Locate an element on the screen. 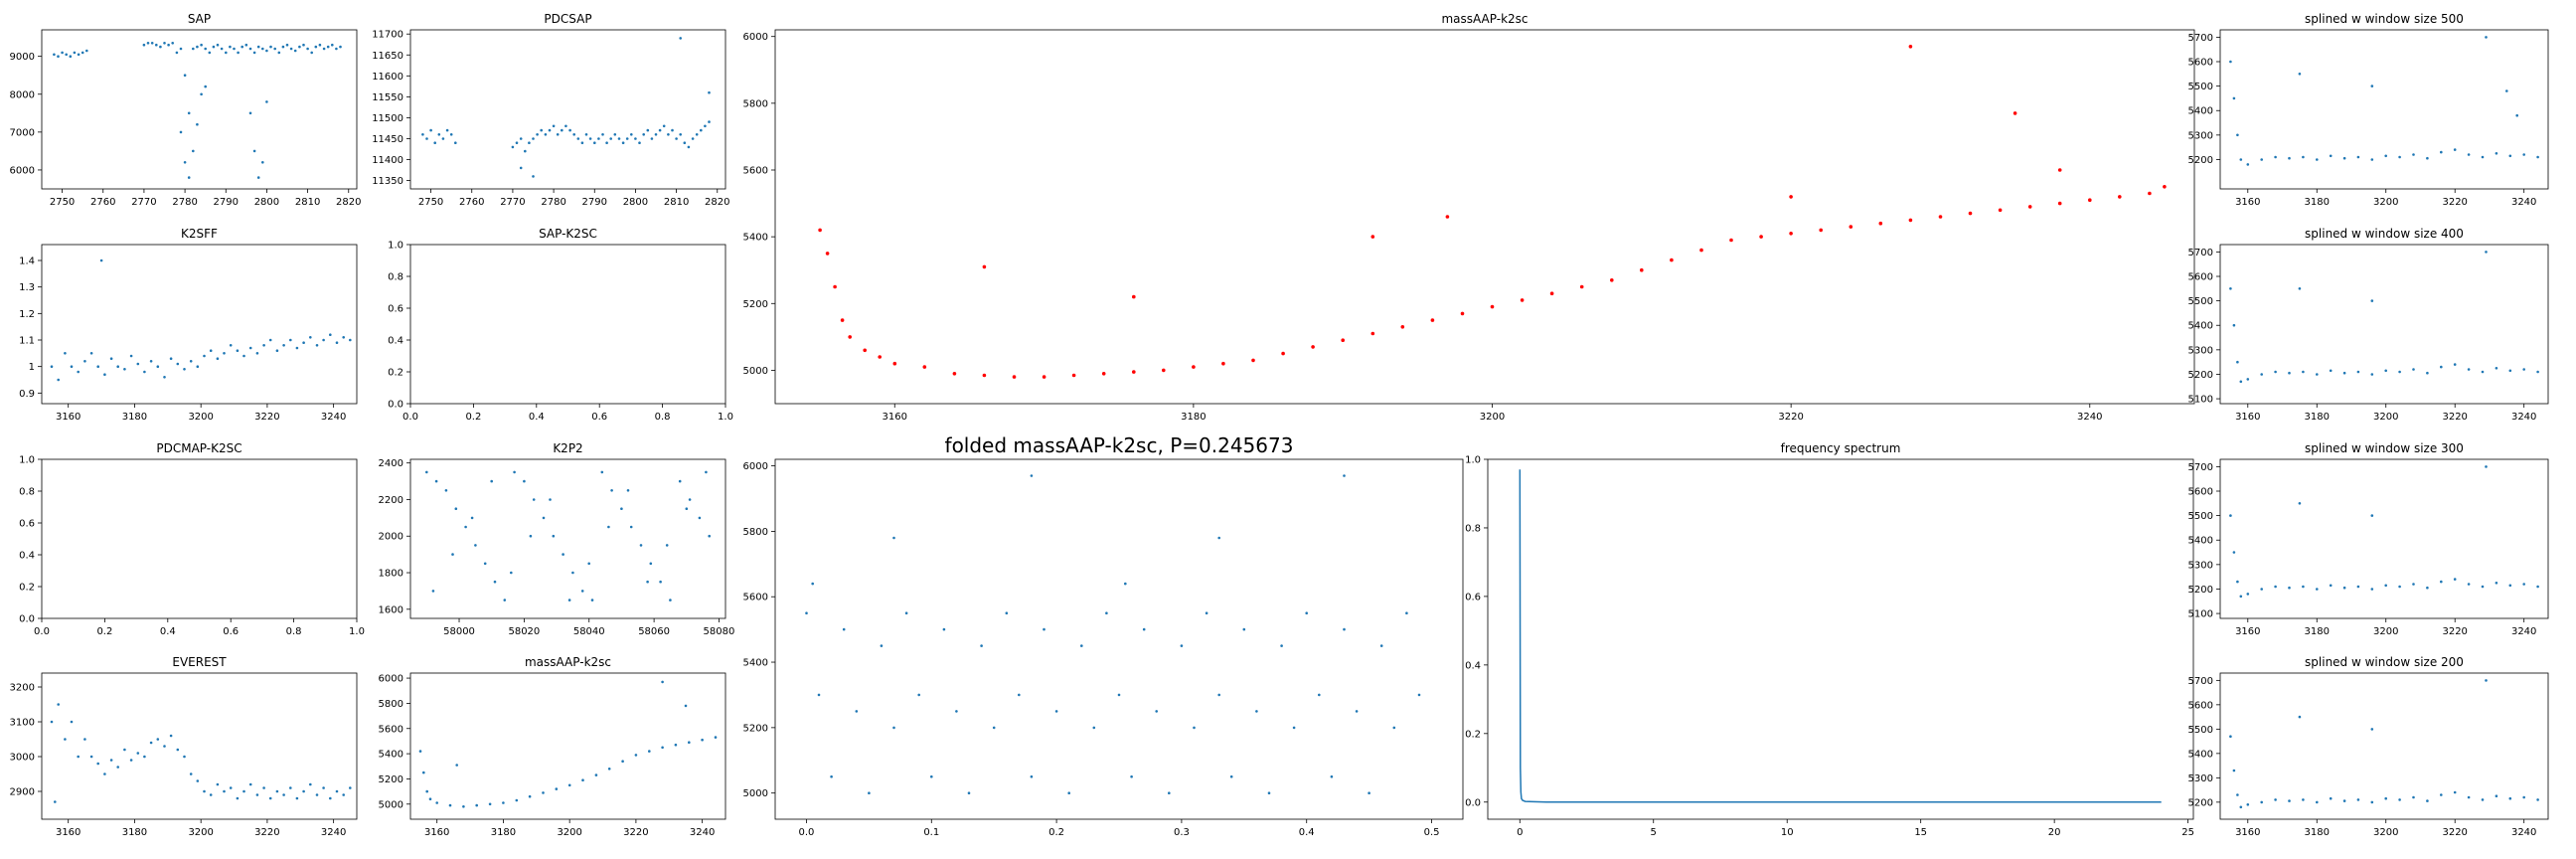  y-tick-label: 11600 is located at coordinates (387, 77).